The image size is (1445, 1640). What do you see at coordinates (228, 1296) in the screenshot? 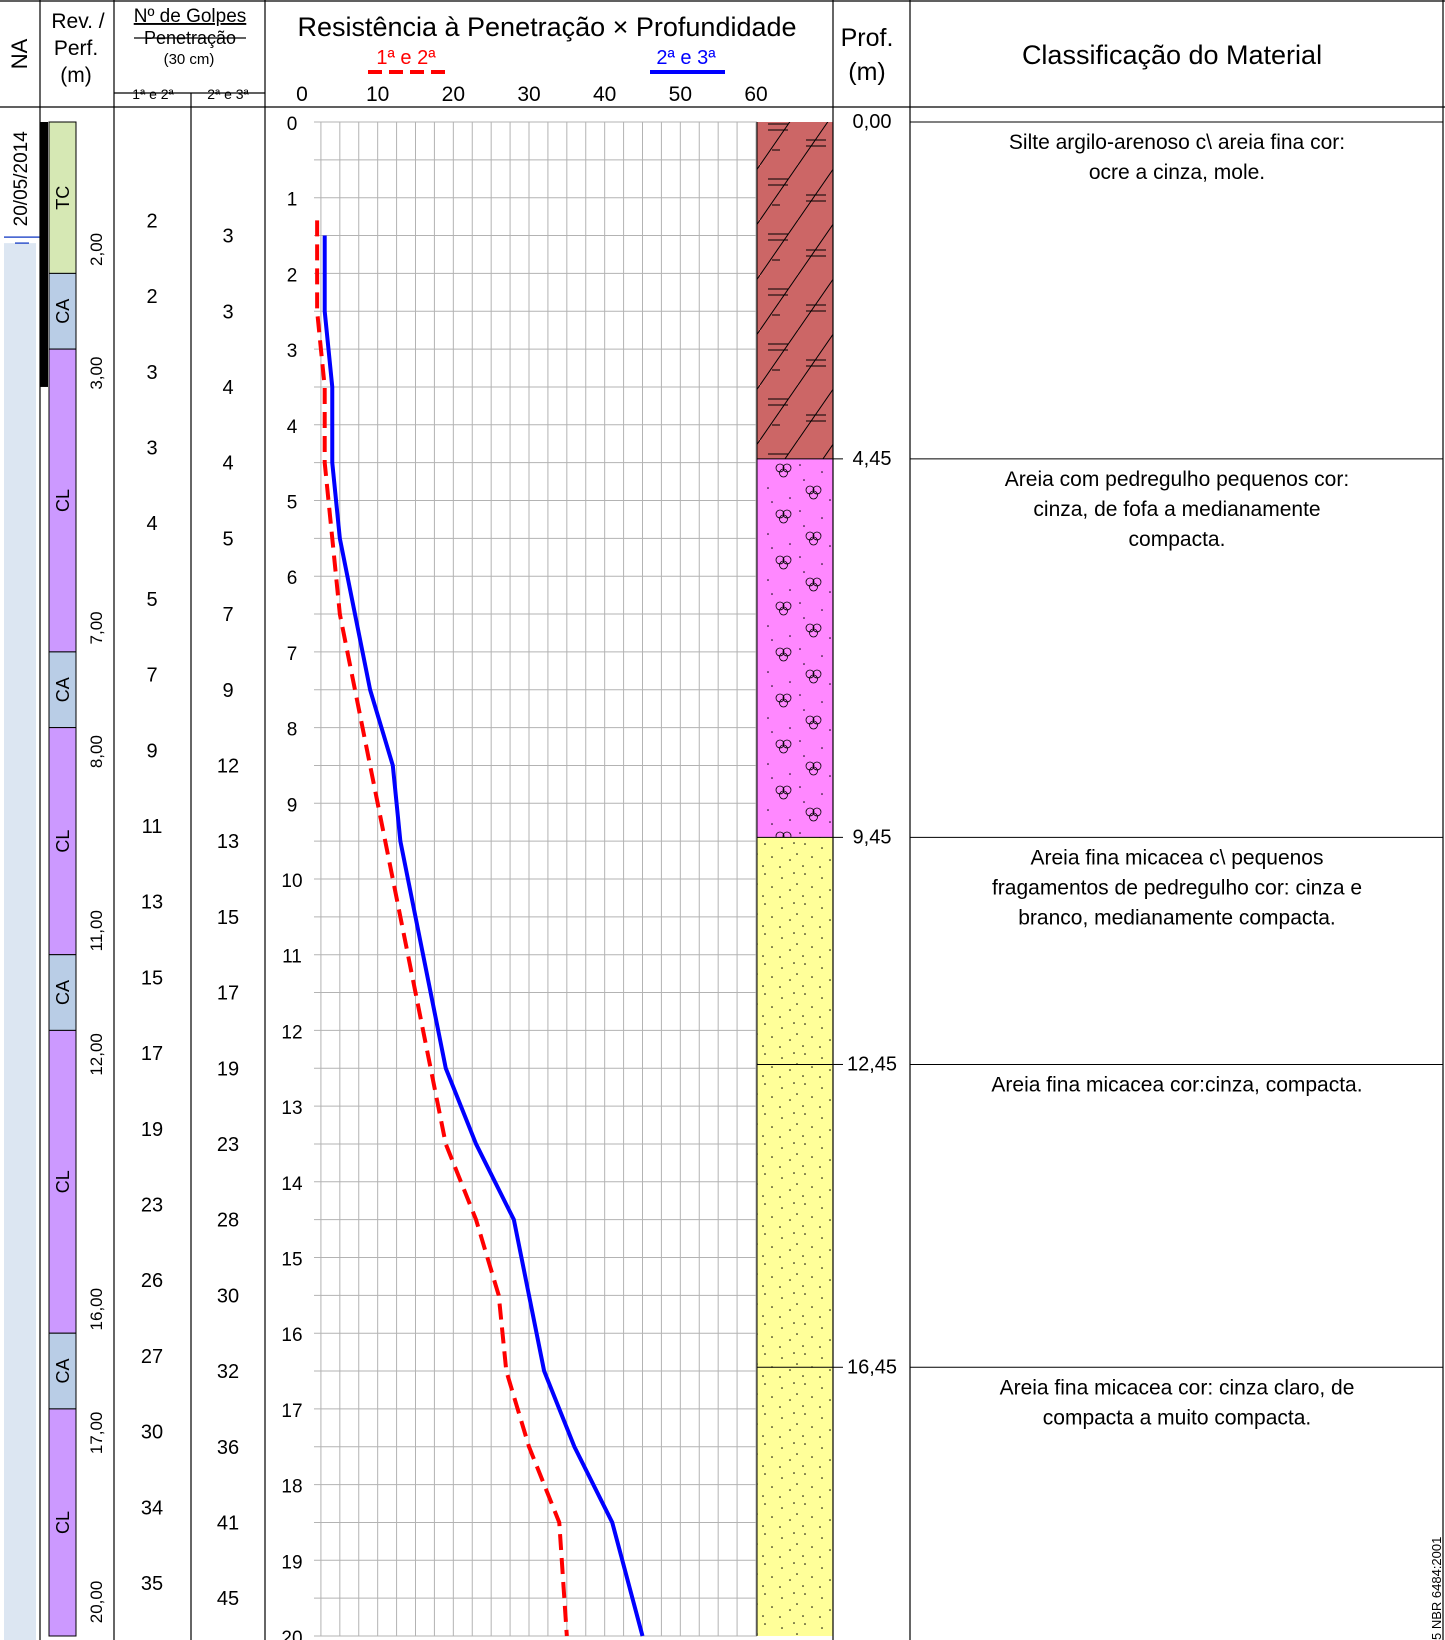
I see `blow-count-second: 30` at bounding box center [228, 1296].